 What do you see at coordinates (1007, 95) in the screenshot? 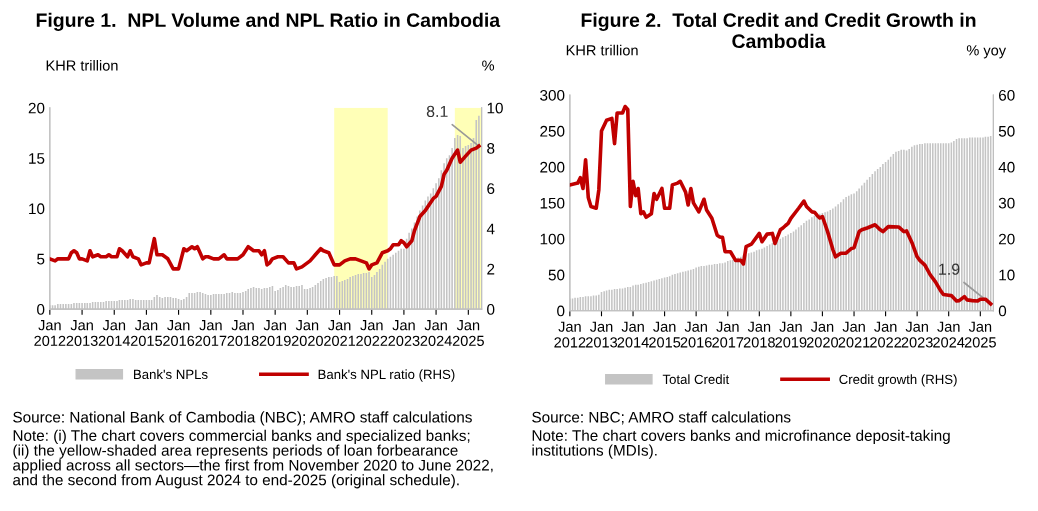
I see `y2-tick-label: 60` at bounding box center [1007, 95].